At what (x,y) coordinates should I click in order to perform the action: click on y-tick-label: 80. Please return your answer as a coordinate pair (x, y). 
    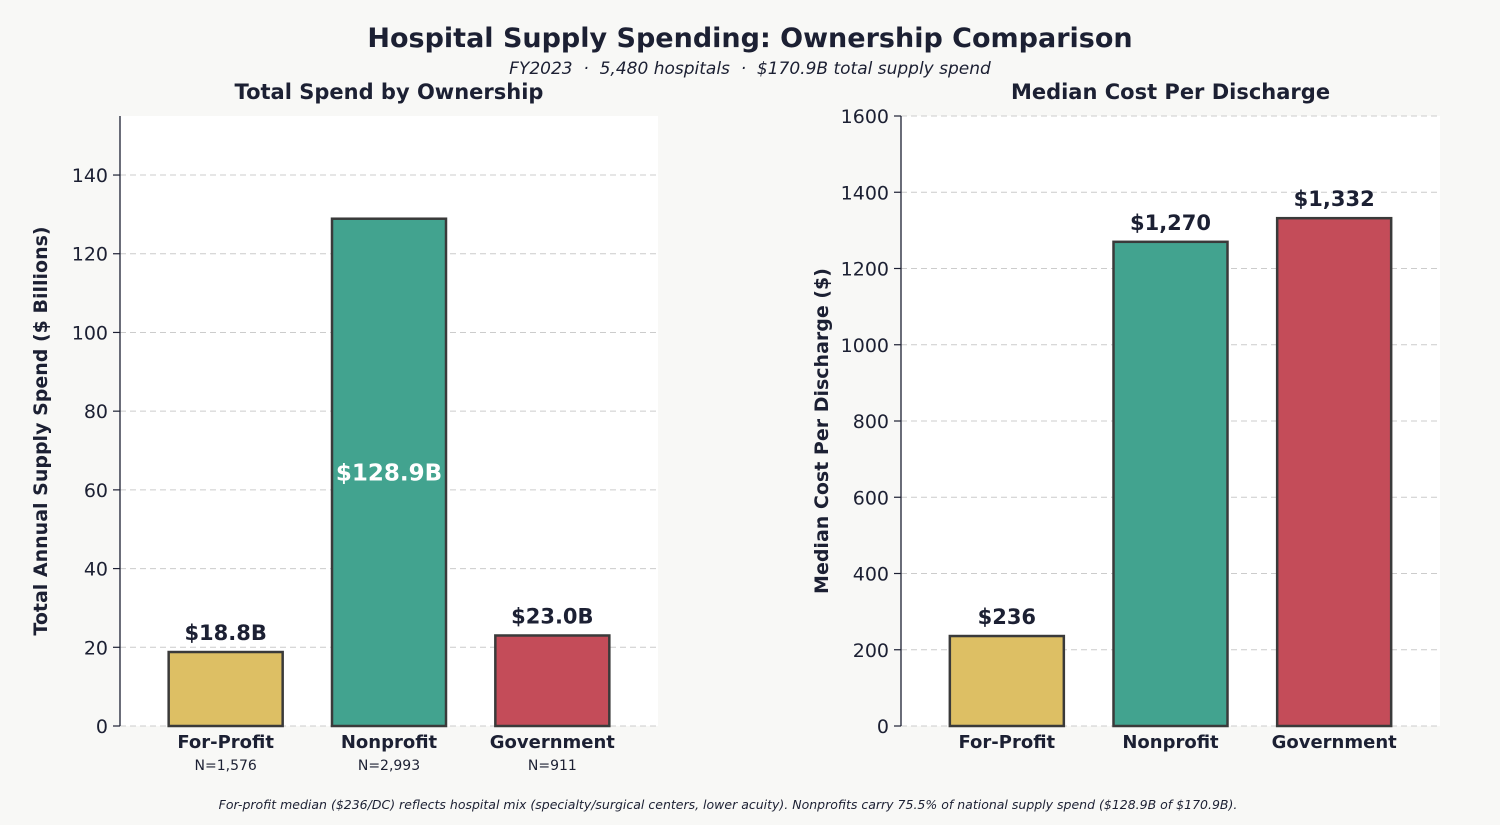
    Looking at the image, I should click on (96, 412).